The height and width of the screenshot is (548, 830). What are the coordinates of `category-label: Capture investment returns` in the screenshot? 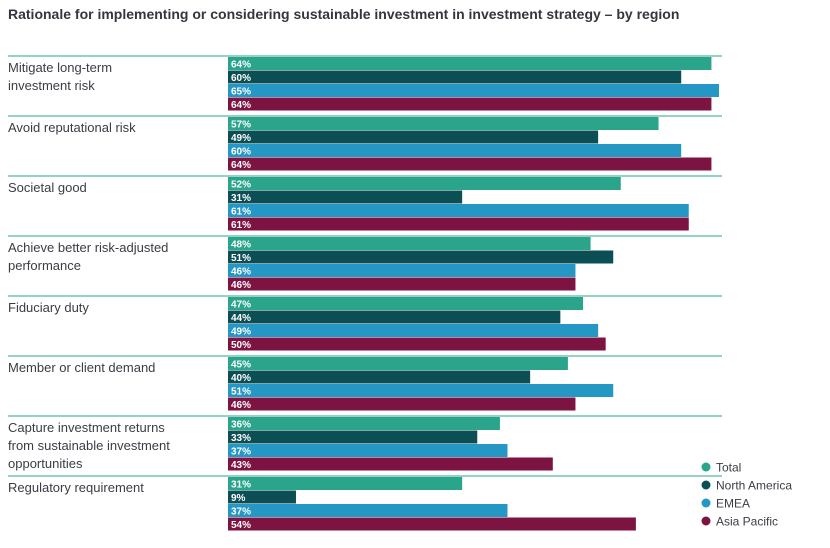 It's located at (86, 427).